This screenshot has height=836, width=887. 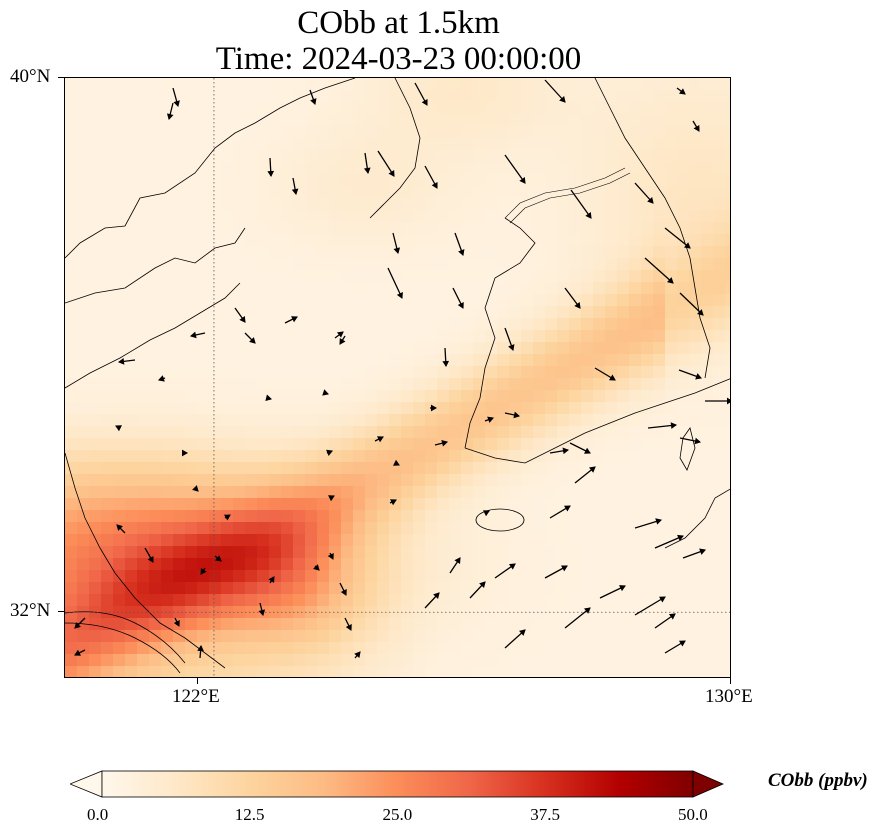 I want to click on wind-arrow-head, so click(x=592, y=469).